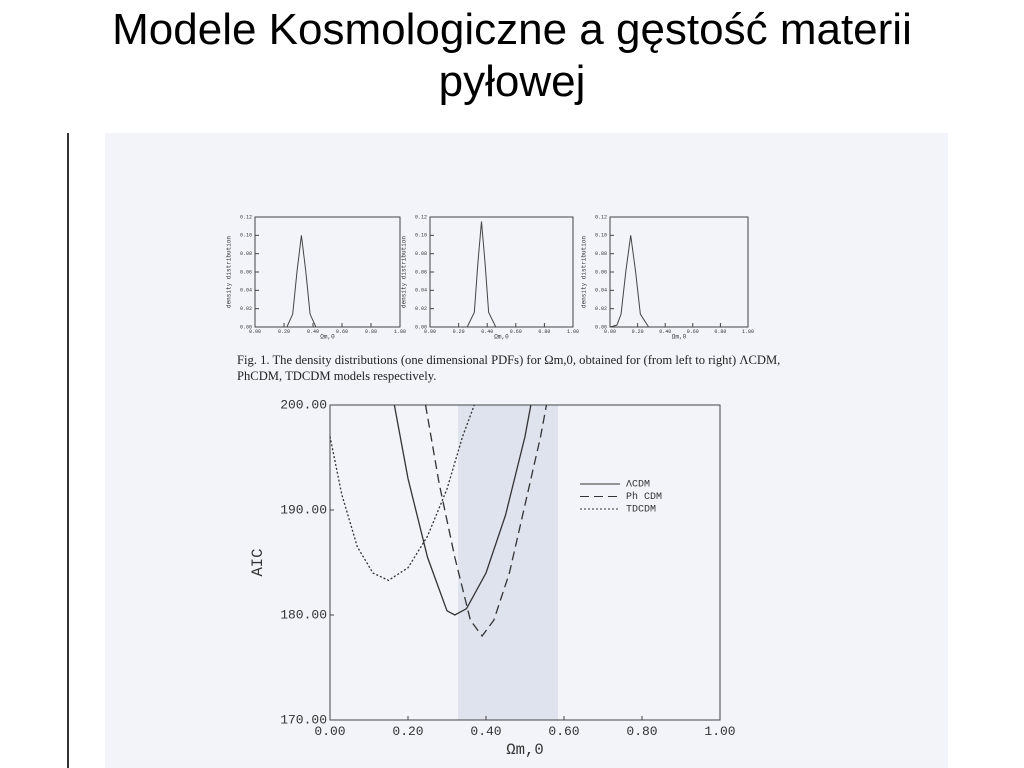  What do you see at coordinates (303, 614) in the screenshot?
I see `y-tick-label: 180.00` at bounding box center [303, 614].